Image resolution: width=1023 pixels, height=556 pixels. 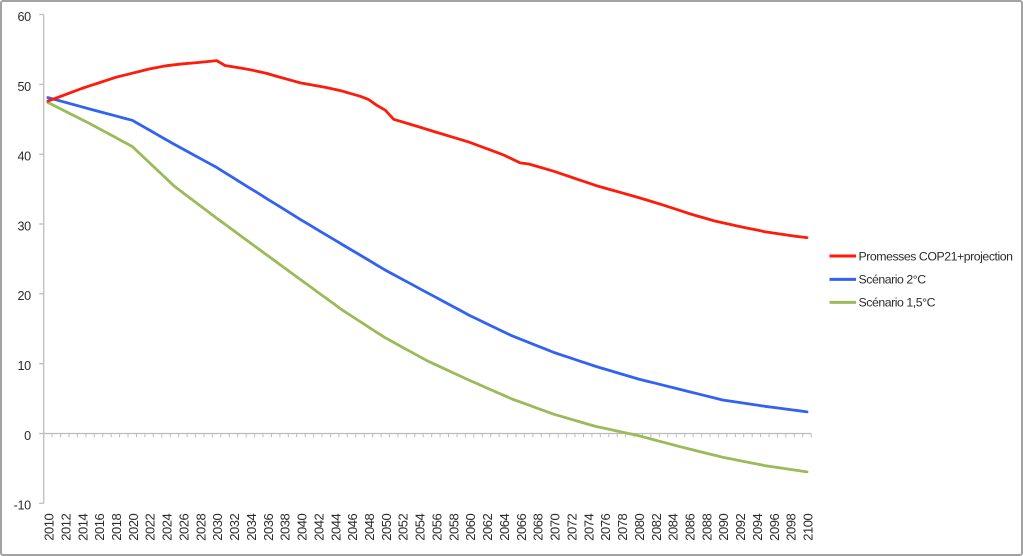 I want to click on svg-text: 2022, so click(x=150, y=526).